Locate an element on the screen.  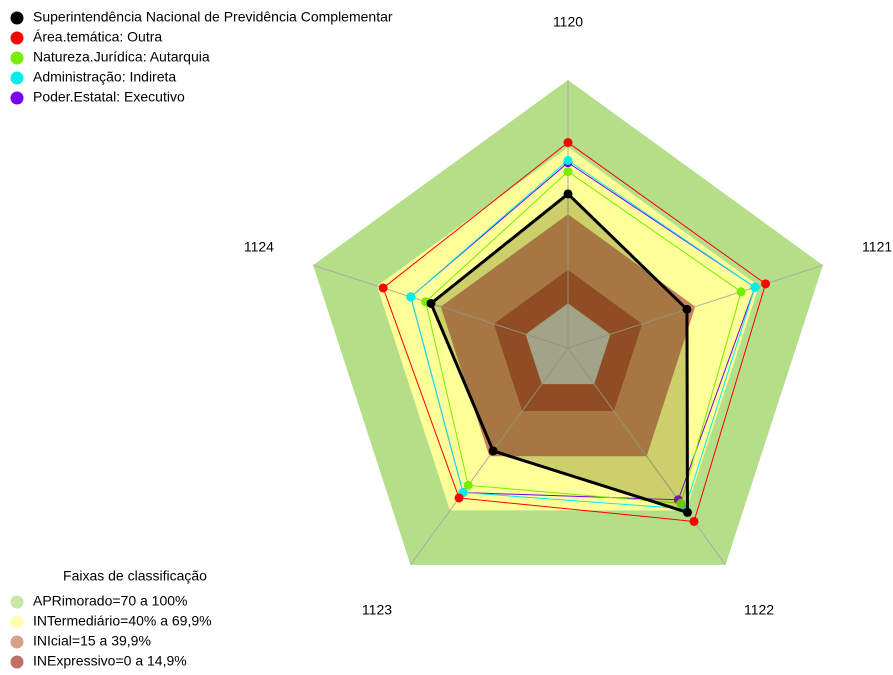
axis-label: 1124 is located at coordinates (259, 246).